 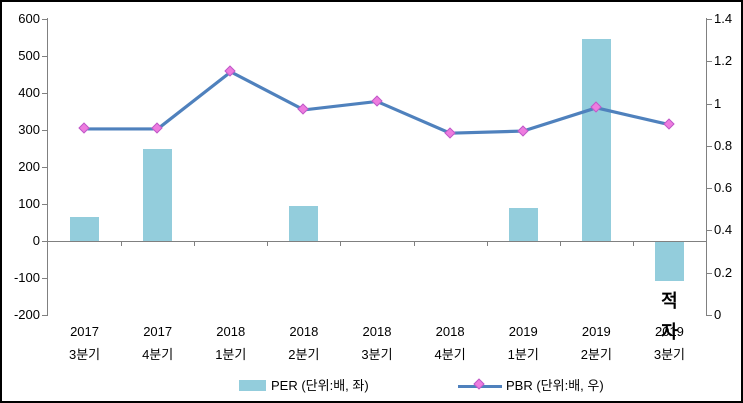 What do you see at coordinates (669, 124) in the screenshot?
I see `pbr-marker-2019-3분기` at bounding box center [669, 124].